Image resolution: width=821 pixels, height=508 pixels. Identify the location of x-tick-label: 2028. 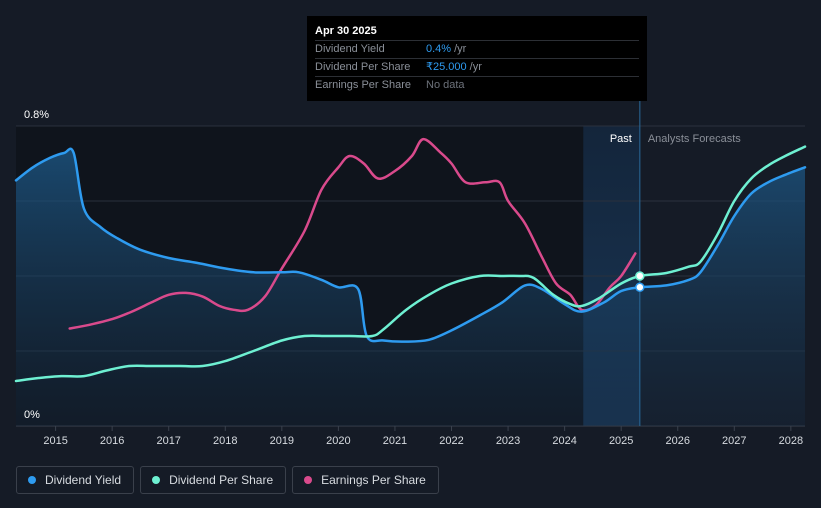
(791, 441).